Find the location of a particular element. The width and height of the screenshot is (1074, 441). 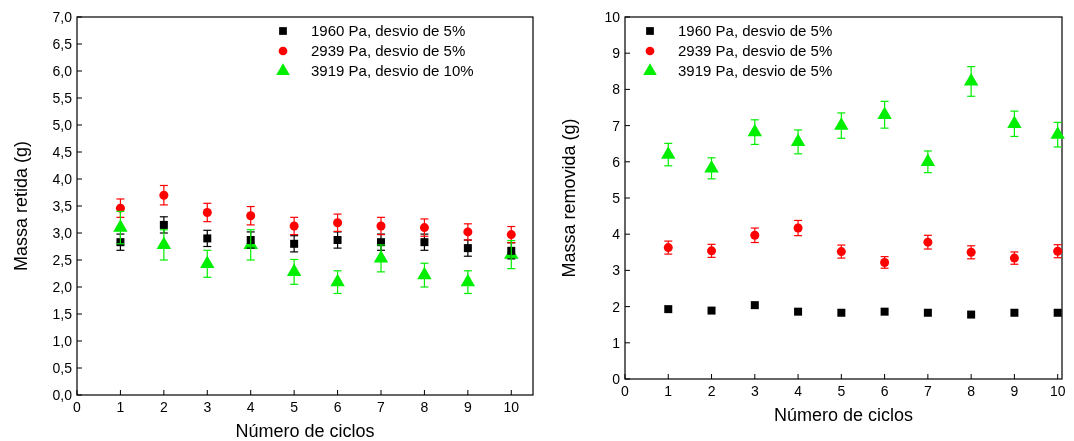

y-tick-label: 0,0 is located at coordinates (62, 395).